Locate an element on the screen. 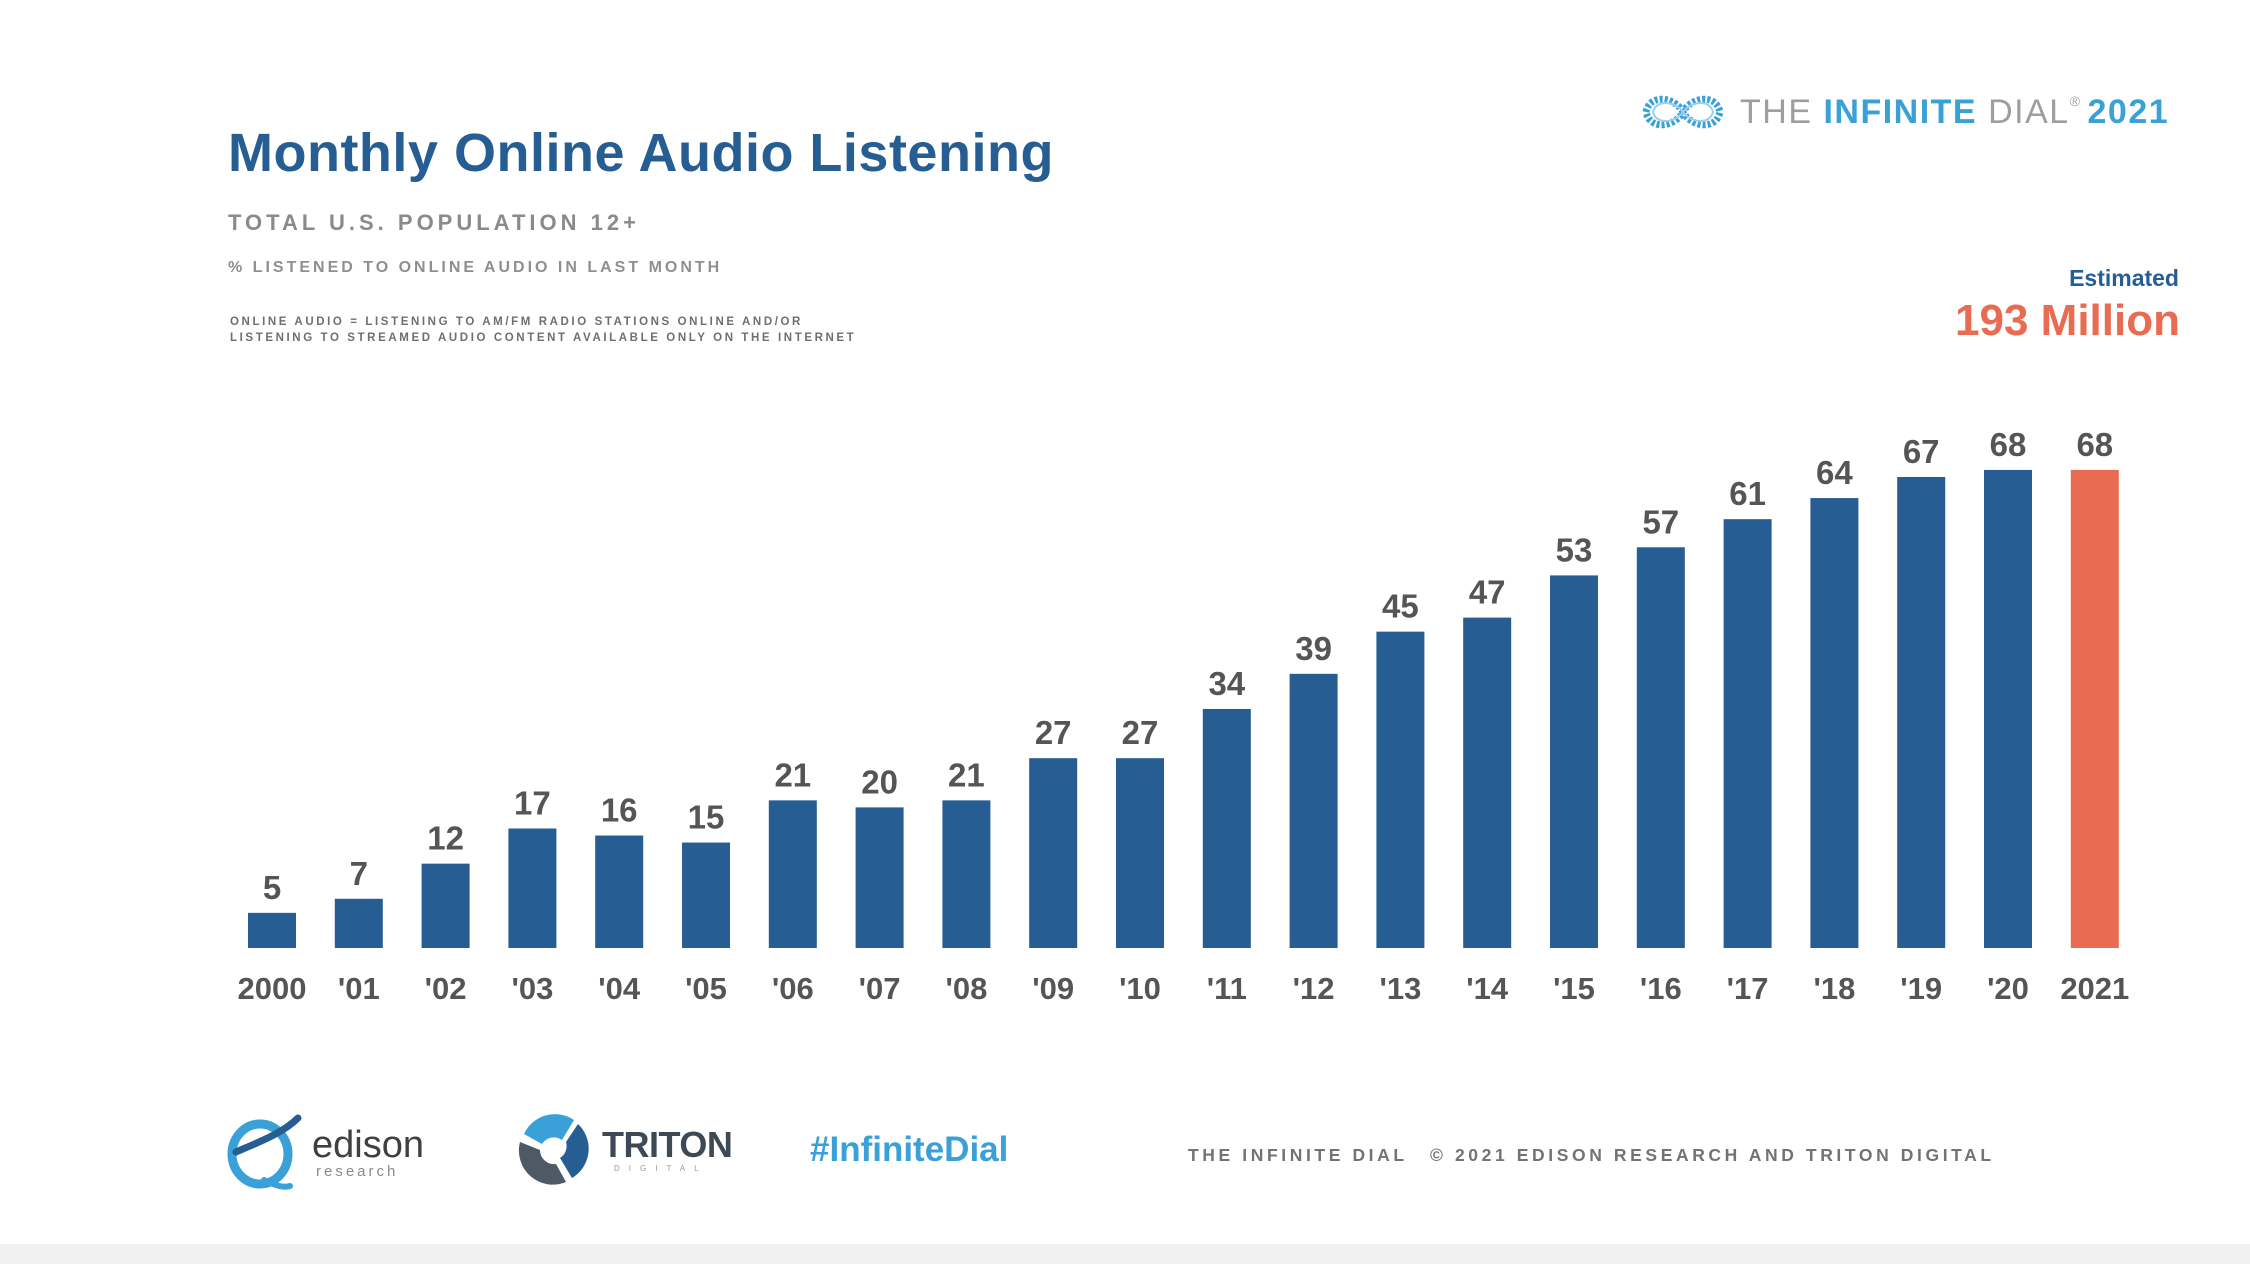 This screenshot has height=1264, width=2250. bar-value-label-0: 5 is located at coordinates (272, 887).